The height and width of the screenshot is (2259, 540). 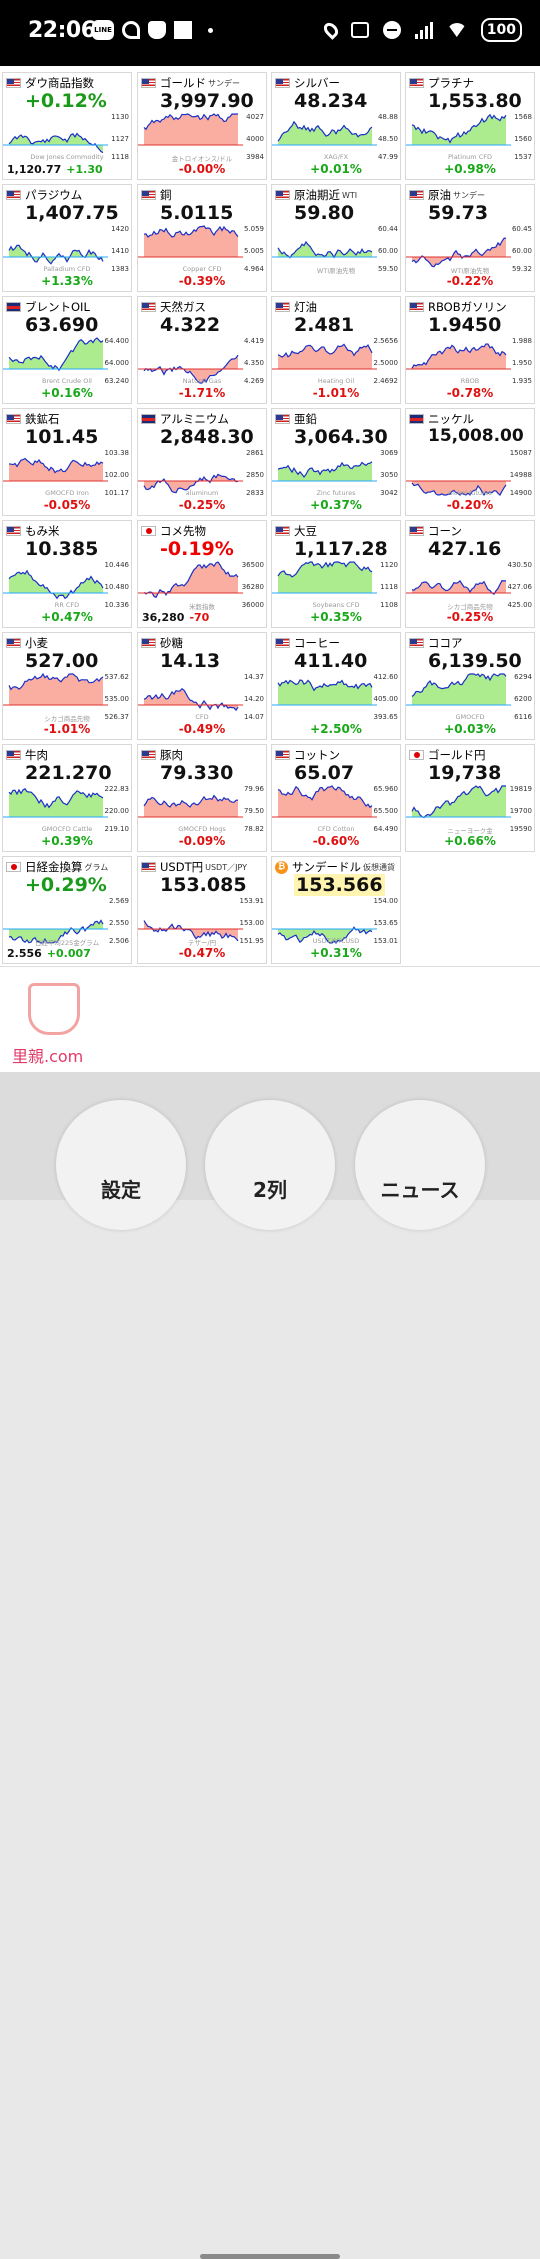 What do you see at coordinates (67, 686) in the screenshot?
I see `commodity-tile: 小麦 527.00 537.62 535.00 526.37 シカゴ商品先物 -1.01%` at bounding box center [67, 686].